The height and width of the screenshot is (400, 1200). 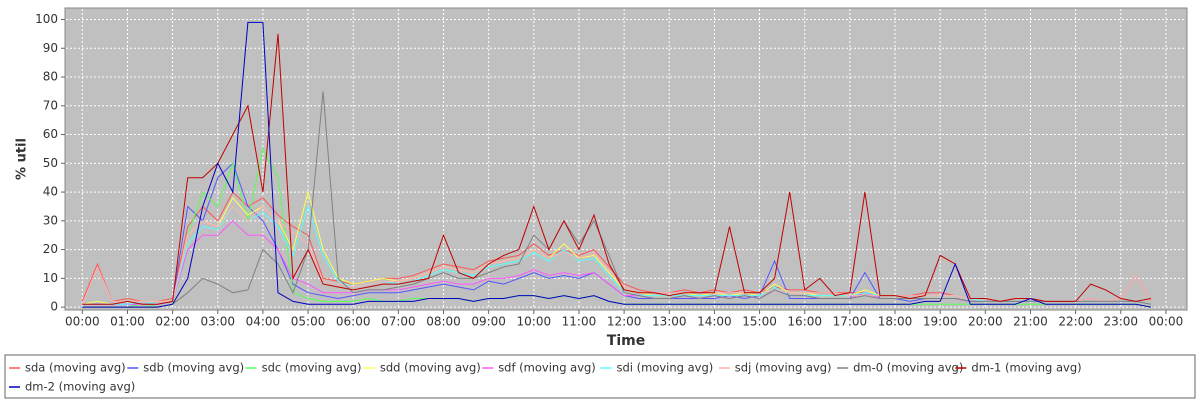 I want to click on y-axis-label: % util, so click(x=22, y=159).